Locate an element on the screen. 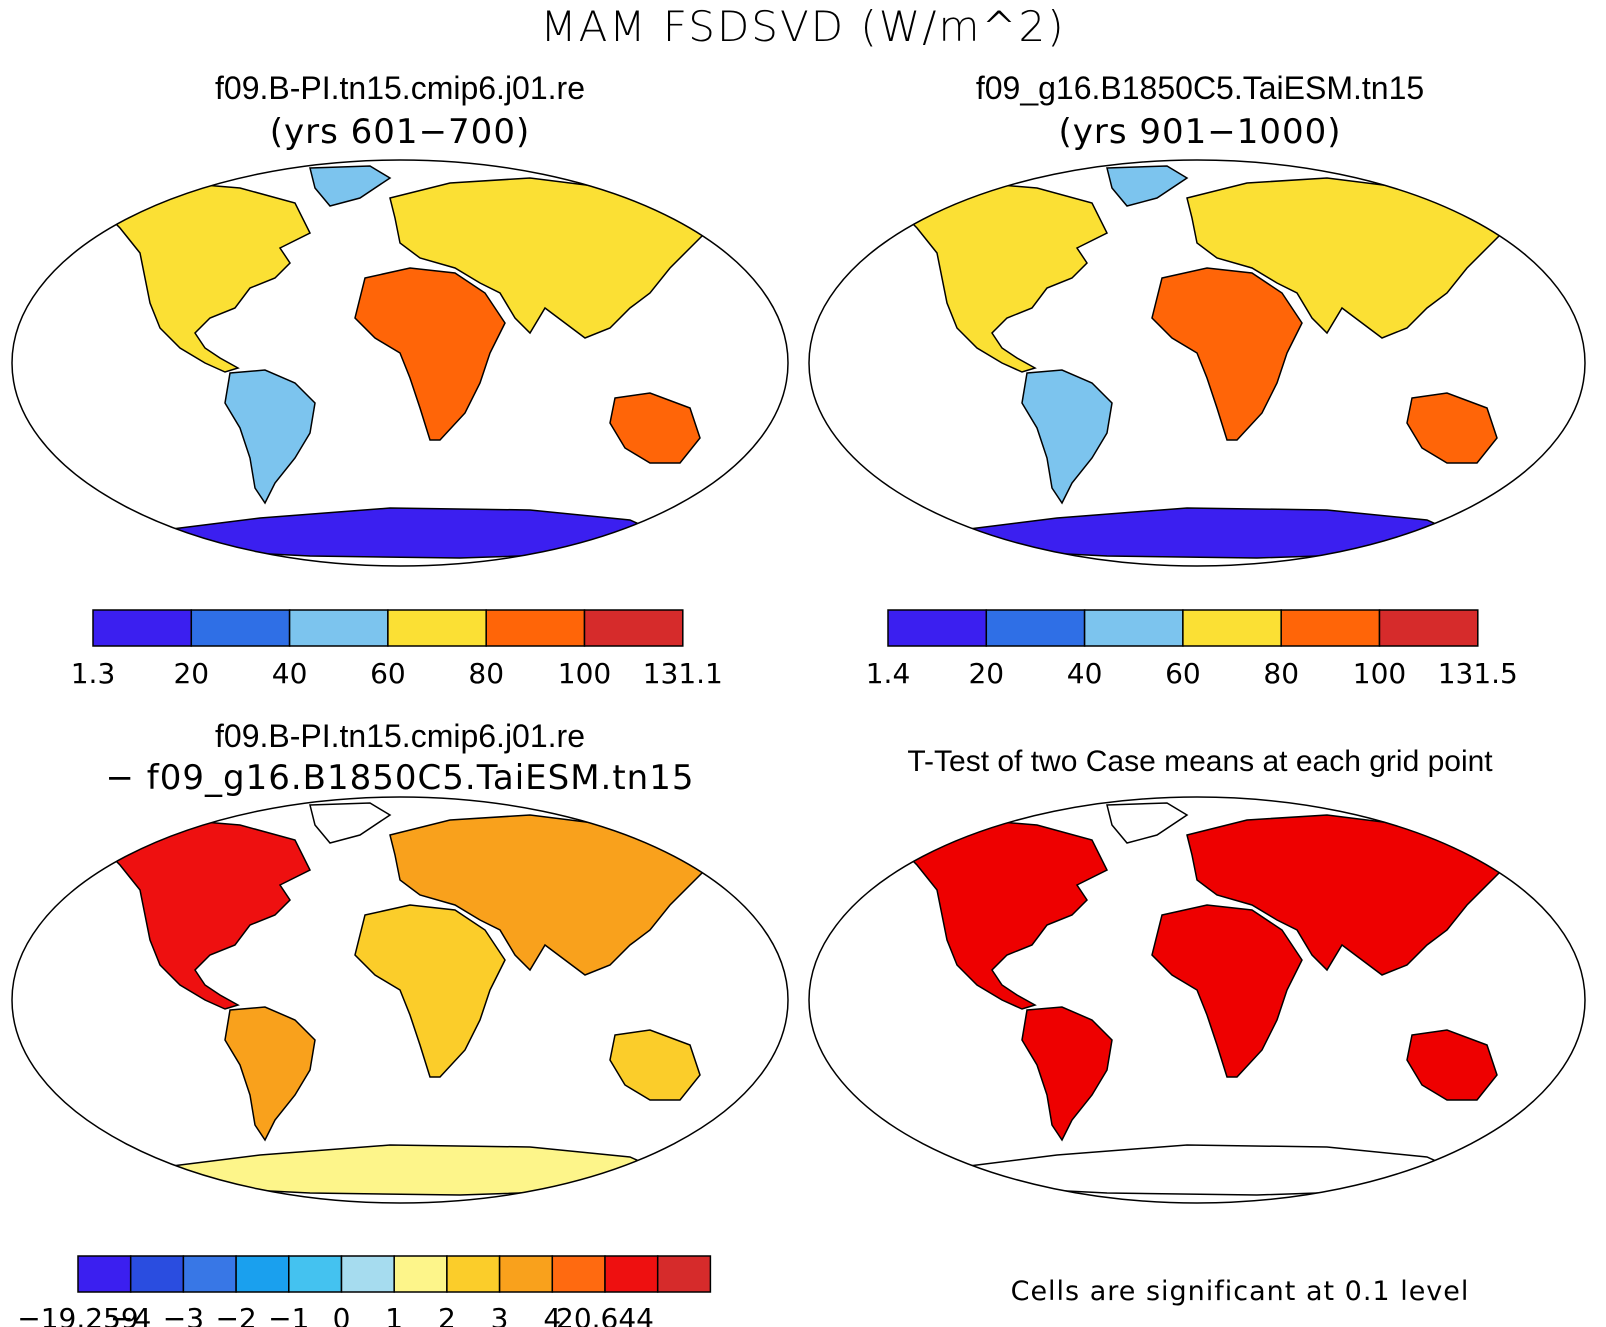 The height and width of the screenshot is (1327, 1606). map-panel-case2 is located at coordinates (1197, 363).